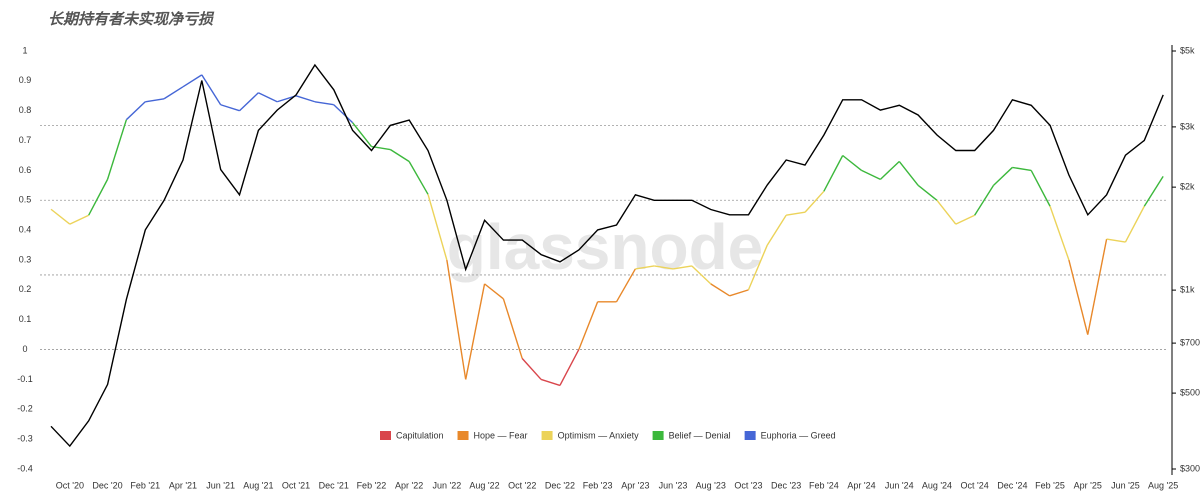  What do you see at coordinates (70, 485) in the screenshot?
I see `x-tick-label: Oct '20` at bounding box center [70, 485].